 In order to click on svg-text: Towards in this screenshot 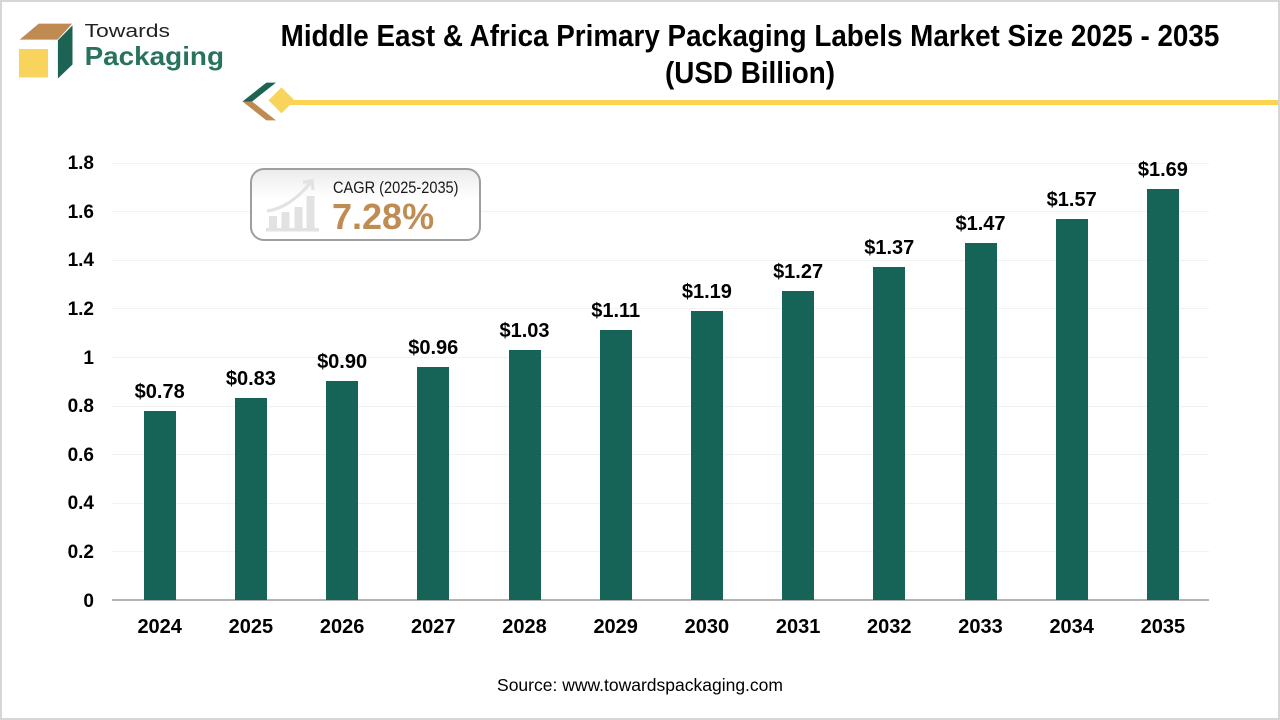, I will do `click(127, 31)`.